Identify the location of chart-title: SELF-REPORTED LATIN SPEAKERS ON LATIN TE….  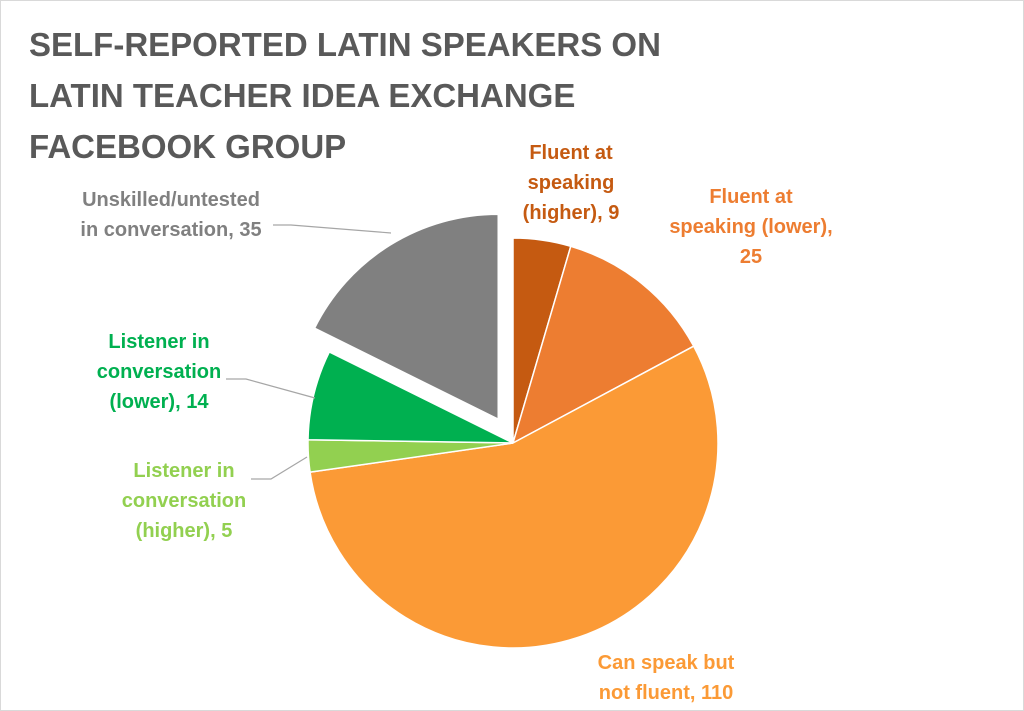
(345, 95).